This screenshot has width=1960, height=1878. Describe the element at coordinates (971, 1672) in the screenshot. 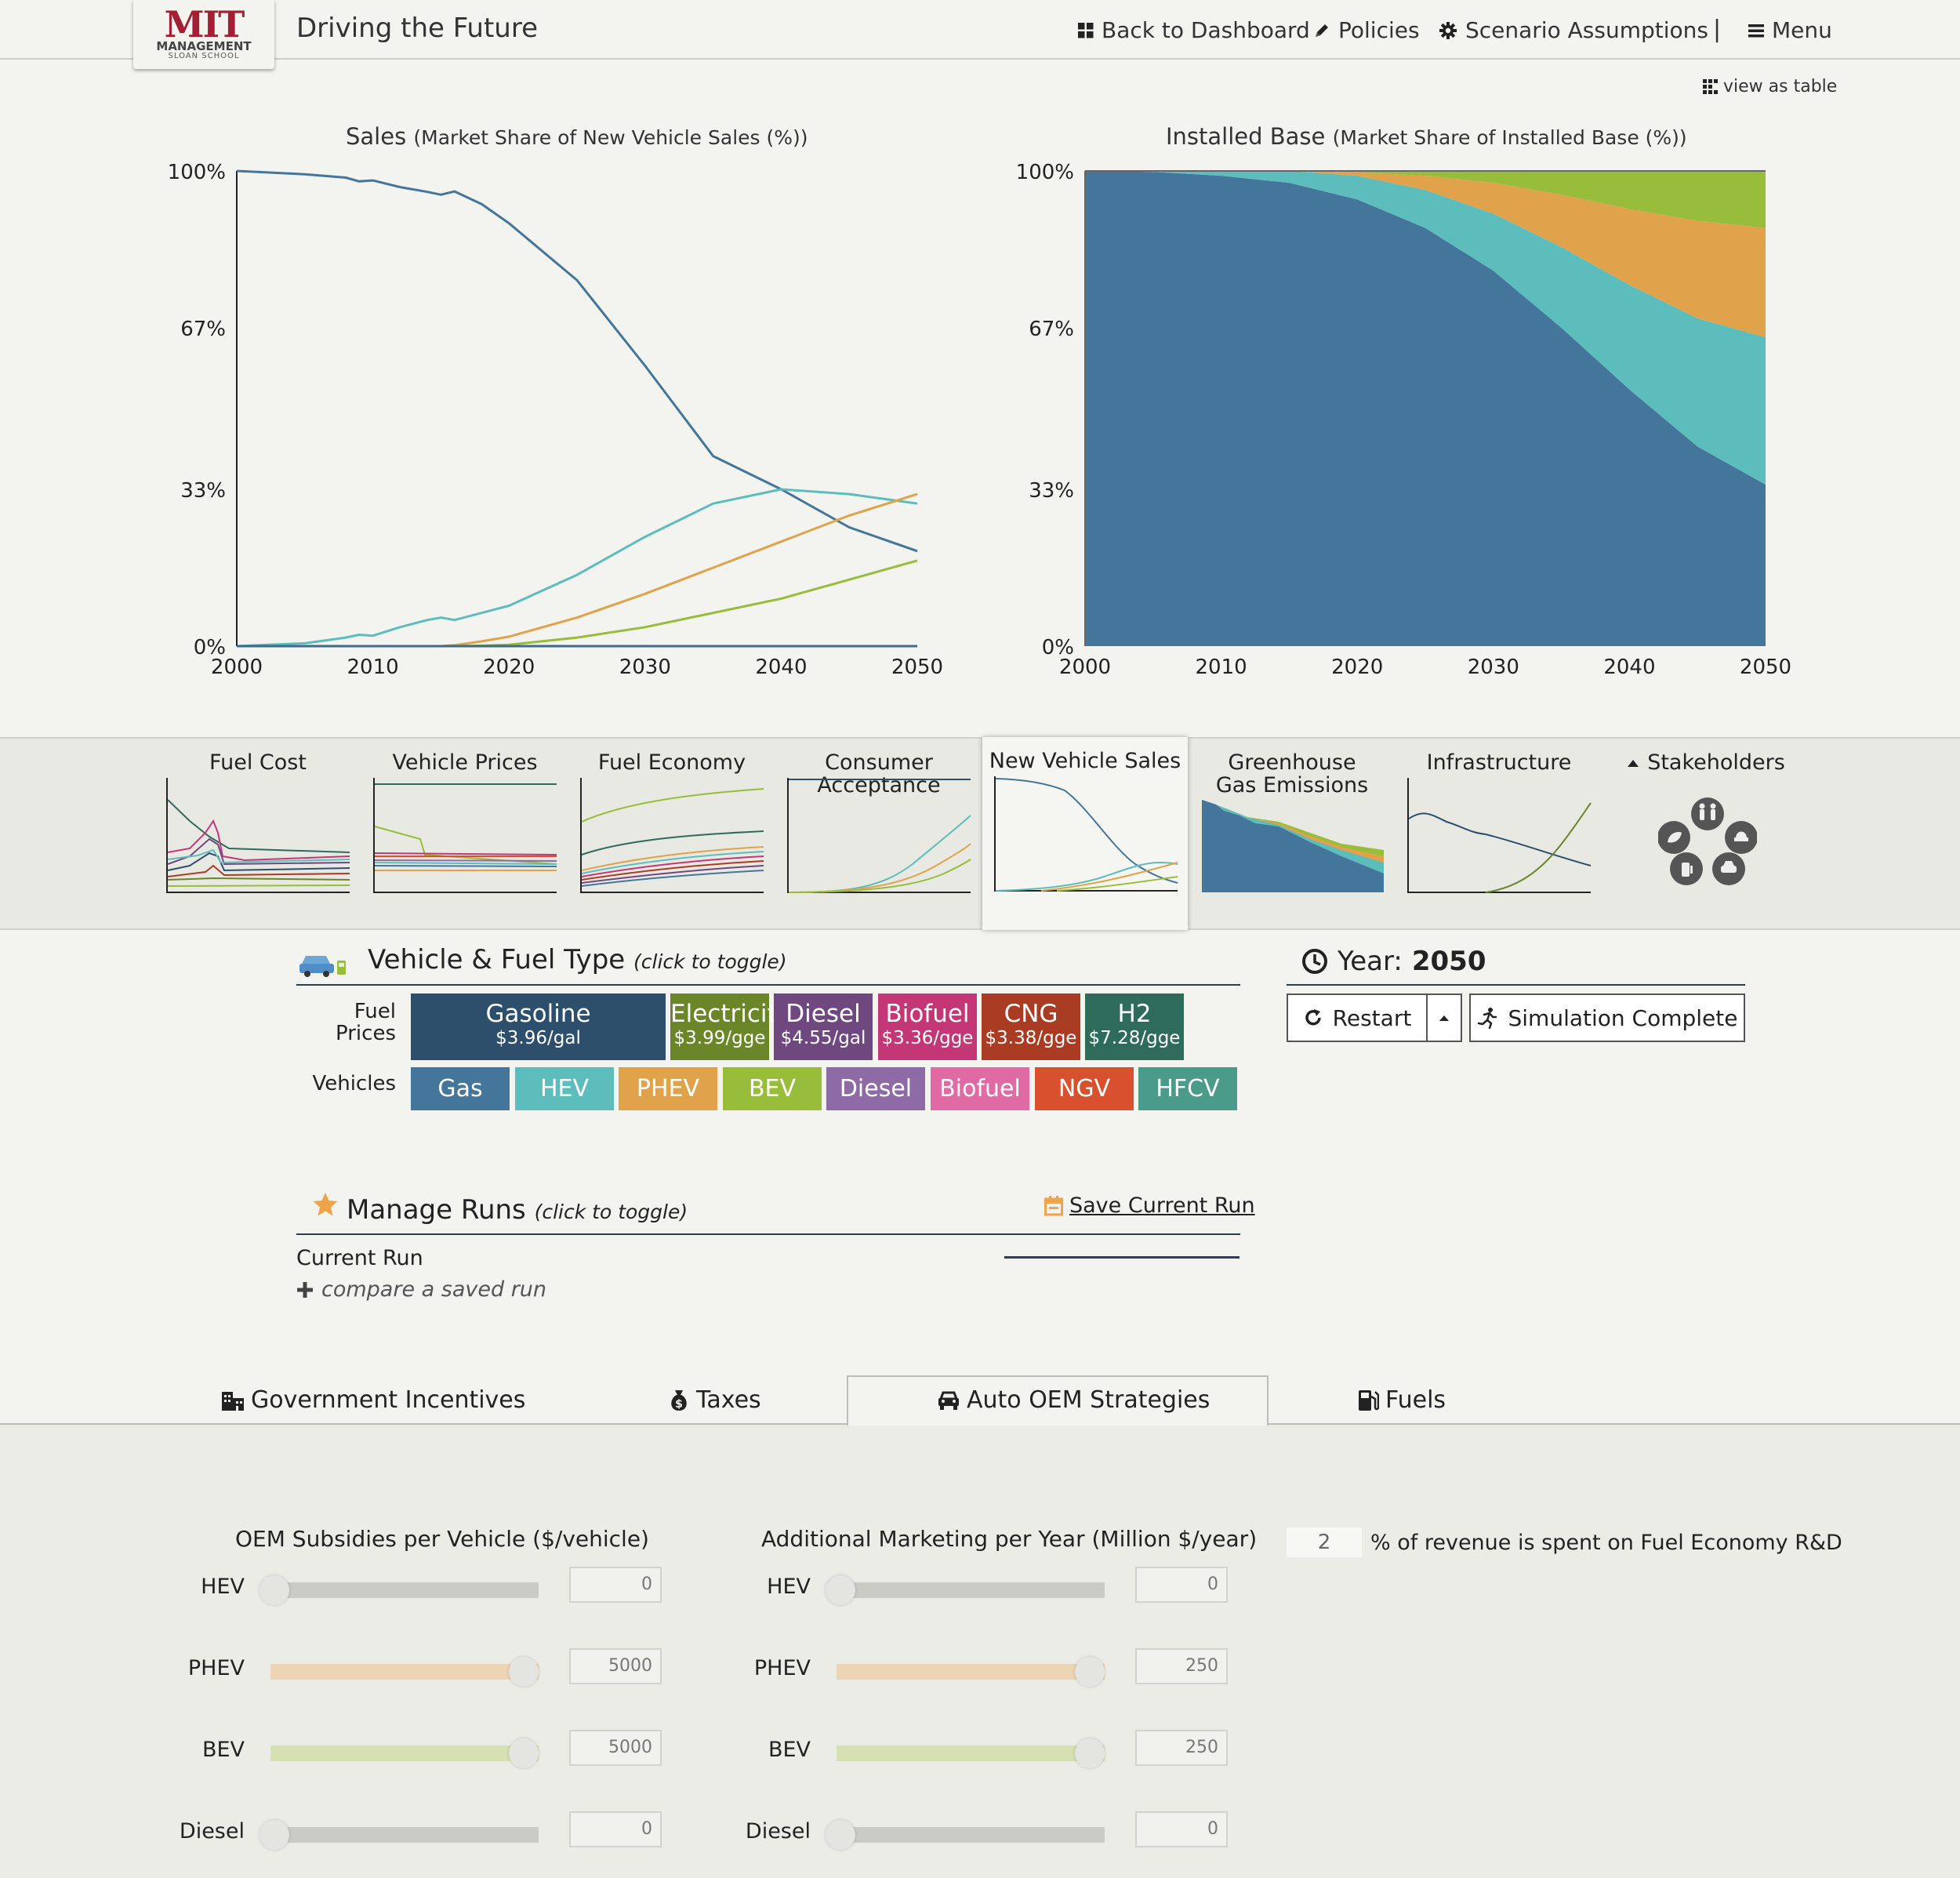

I see `marketing-slider-phev-track` at that location.